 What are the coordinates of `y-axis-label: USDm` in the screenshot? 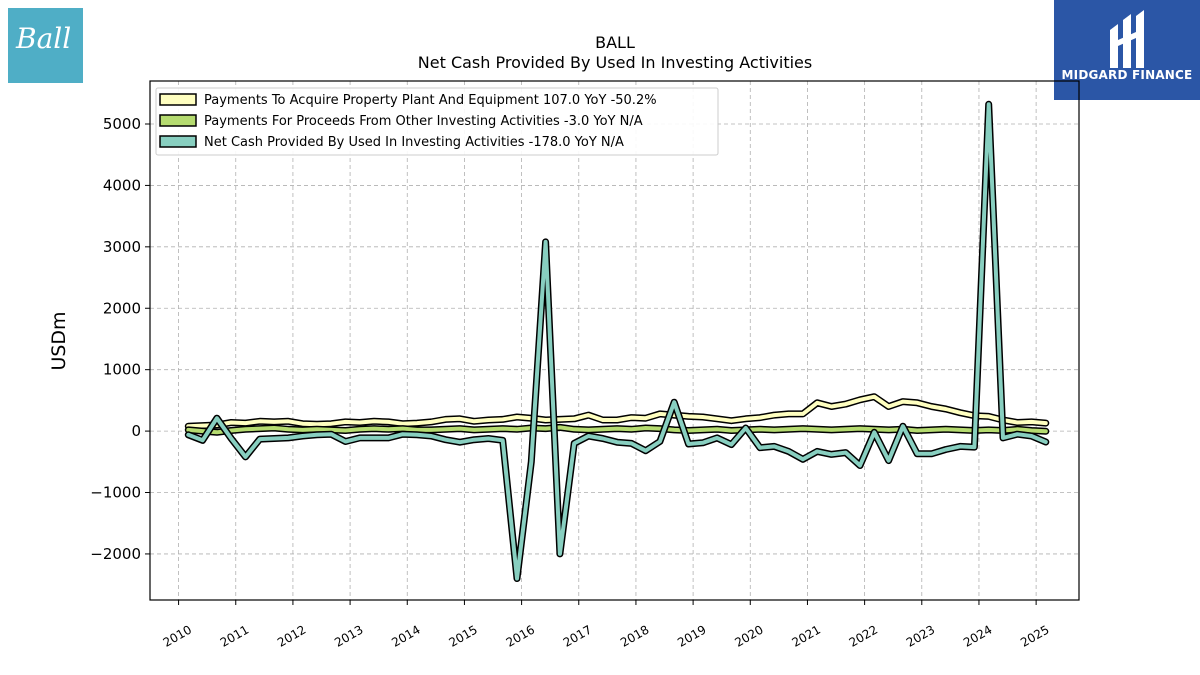 It's located at (59, 340).